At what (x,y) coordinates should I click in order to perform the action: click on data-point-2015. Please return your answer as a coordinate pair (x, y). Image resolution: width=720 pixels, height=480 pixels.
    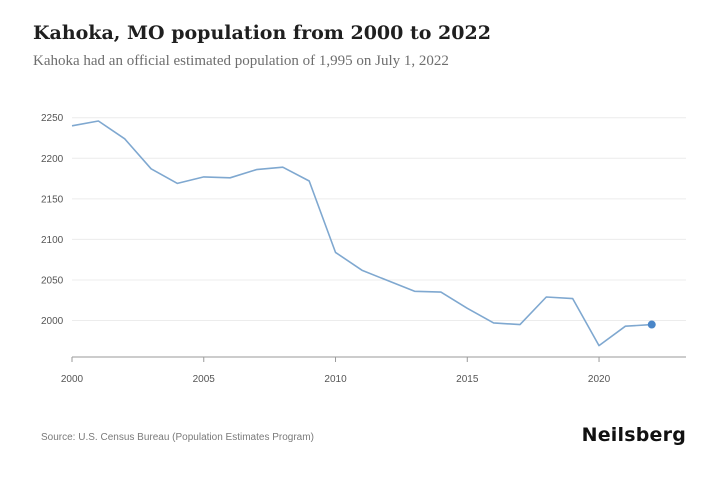
    Looking at the image, I should click on (467, 308).